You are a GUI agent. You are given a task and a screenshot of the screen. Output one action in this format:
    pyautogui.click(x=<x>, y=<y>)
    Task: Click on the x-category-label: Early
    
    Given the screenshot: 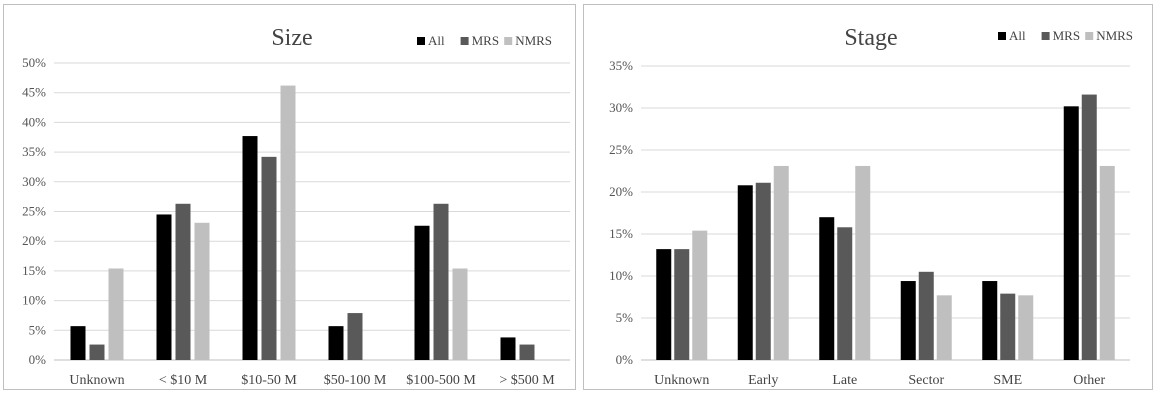 What is the action you would take?
    pyautogui.click(x=763, y=380)
    